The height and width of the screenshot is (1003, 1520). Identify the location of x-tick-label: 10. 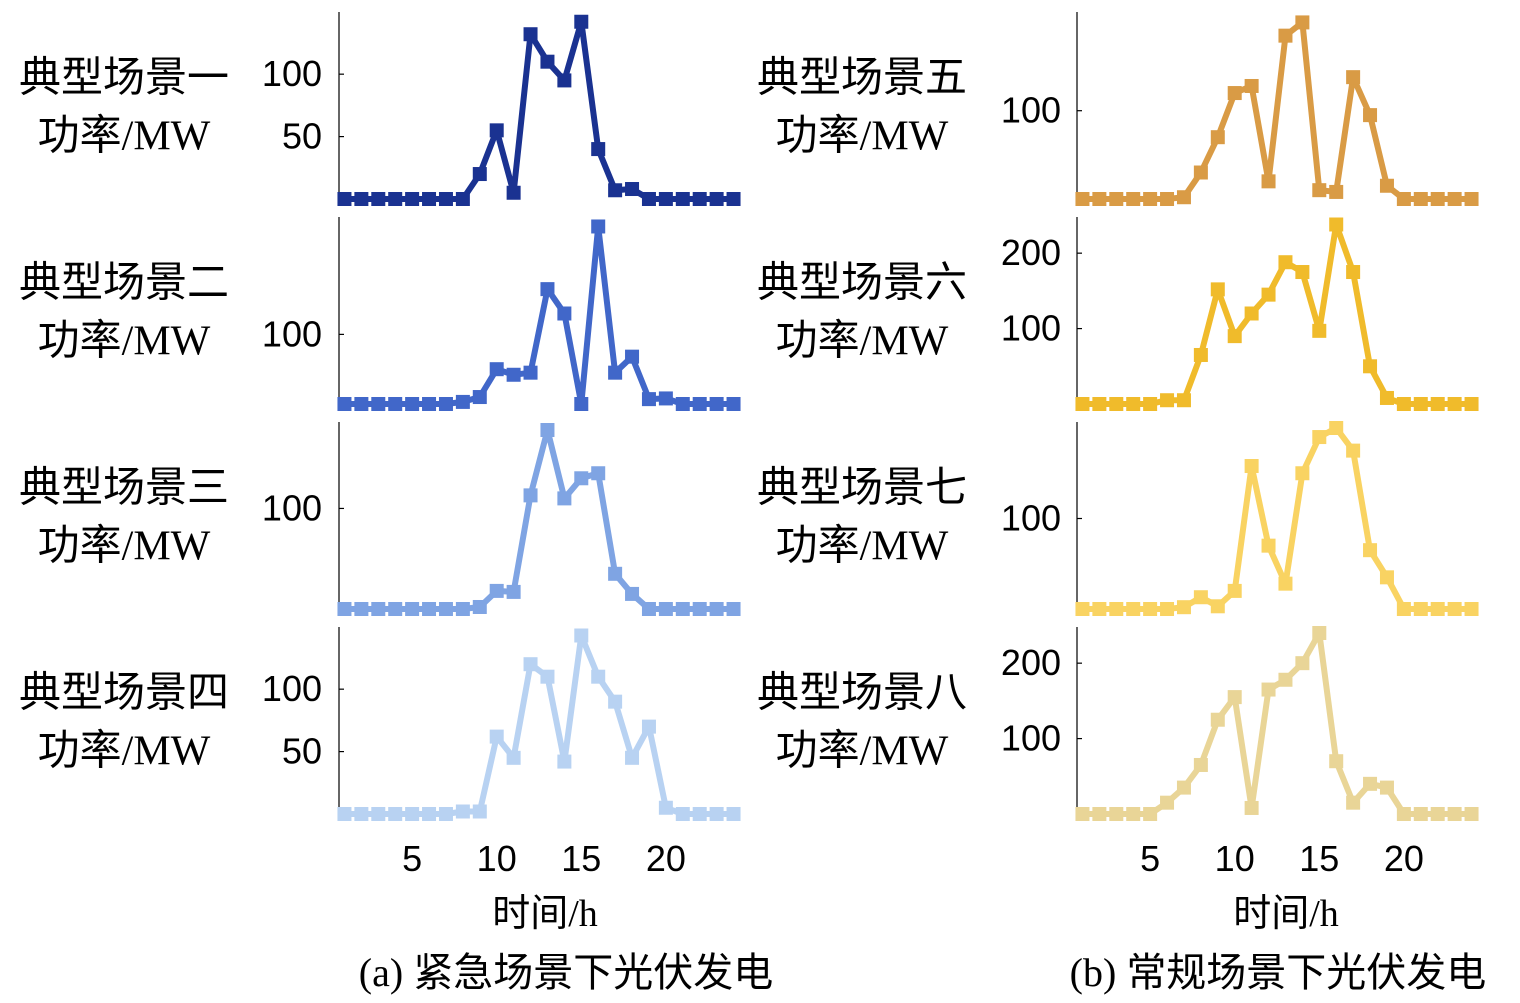
(1235, 858).